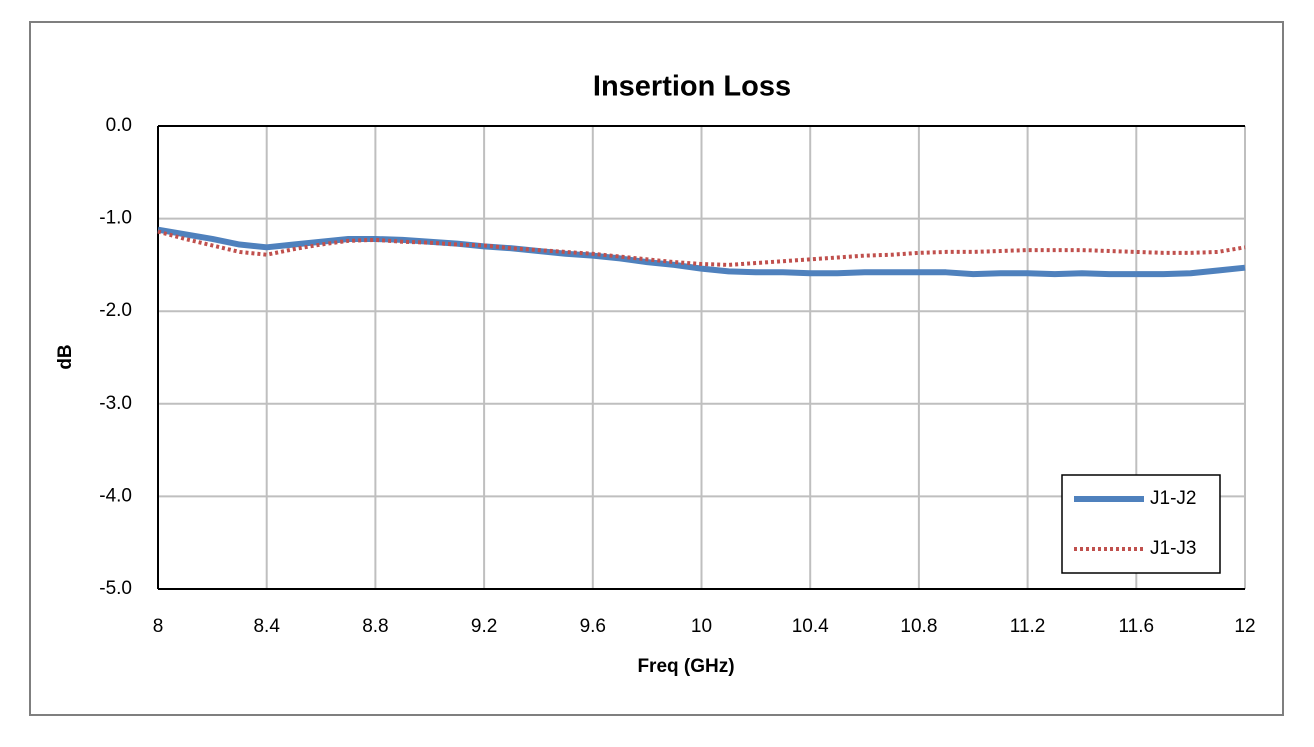 This screenshot has height=747, width=1314. What do you see at coordinates (1173, 498) in the screenshot?
I see `legend-label: J1-J2` at bounding box center [1173, 498].